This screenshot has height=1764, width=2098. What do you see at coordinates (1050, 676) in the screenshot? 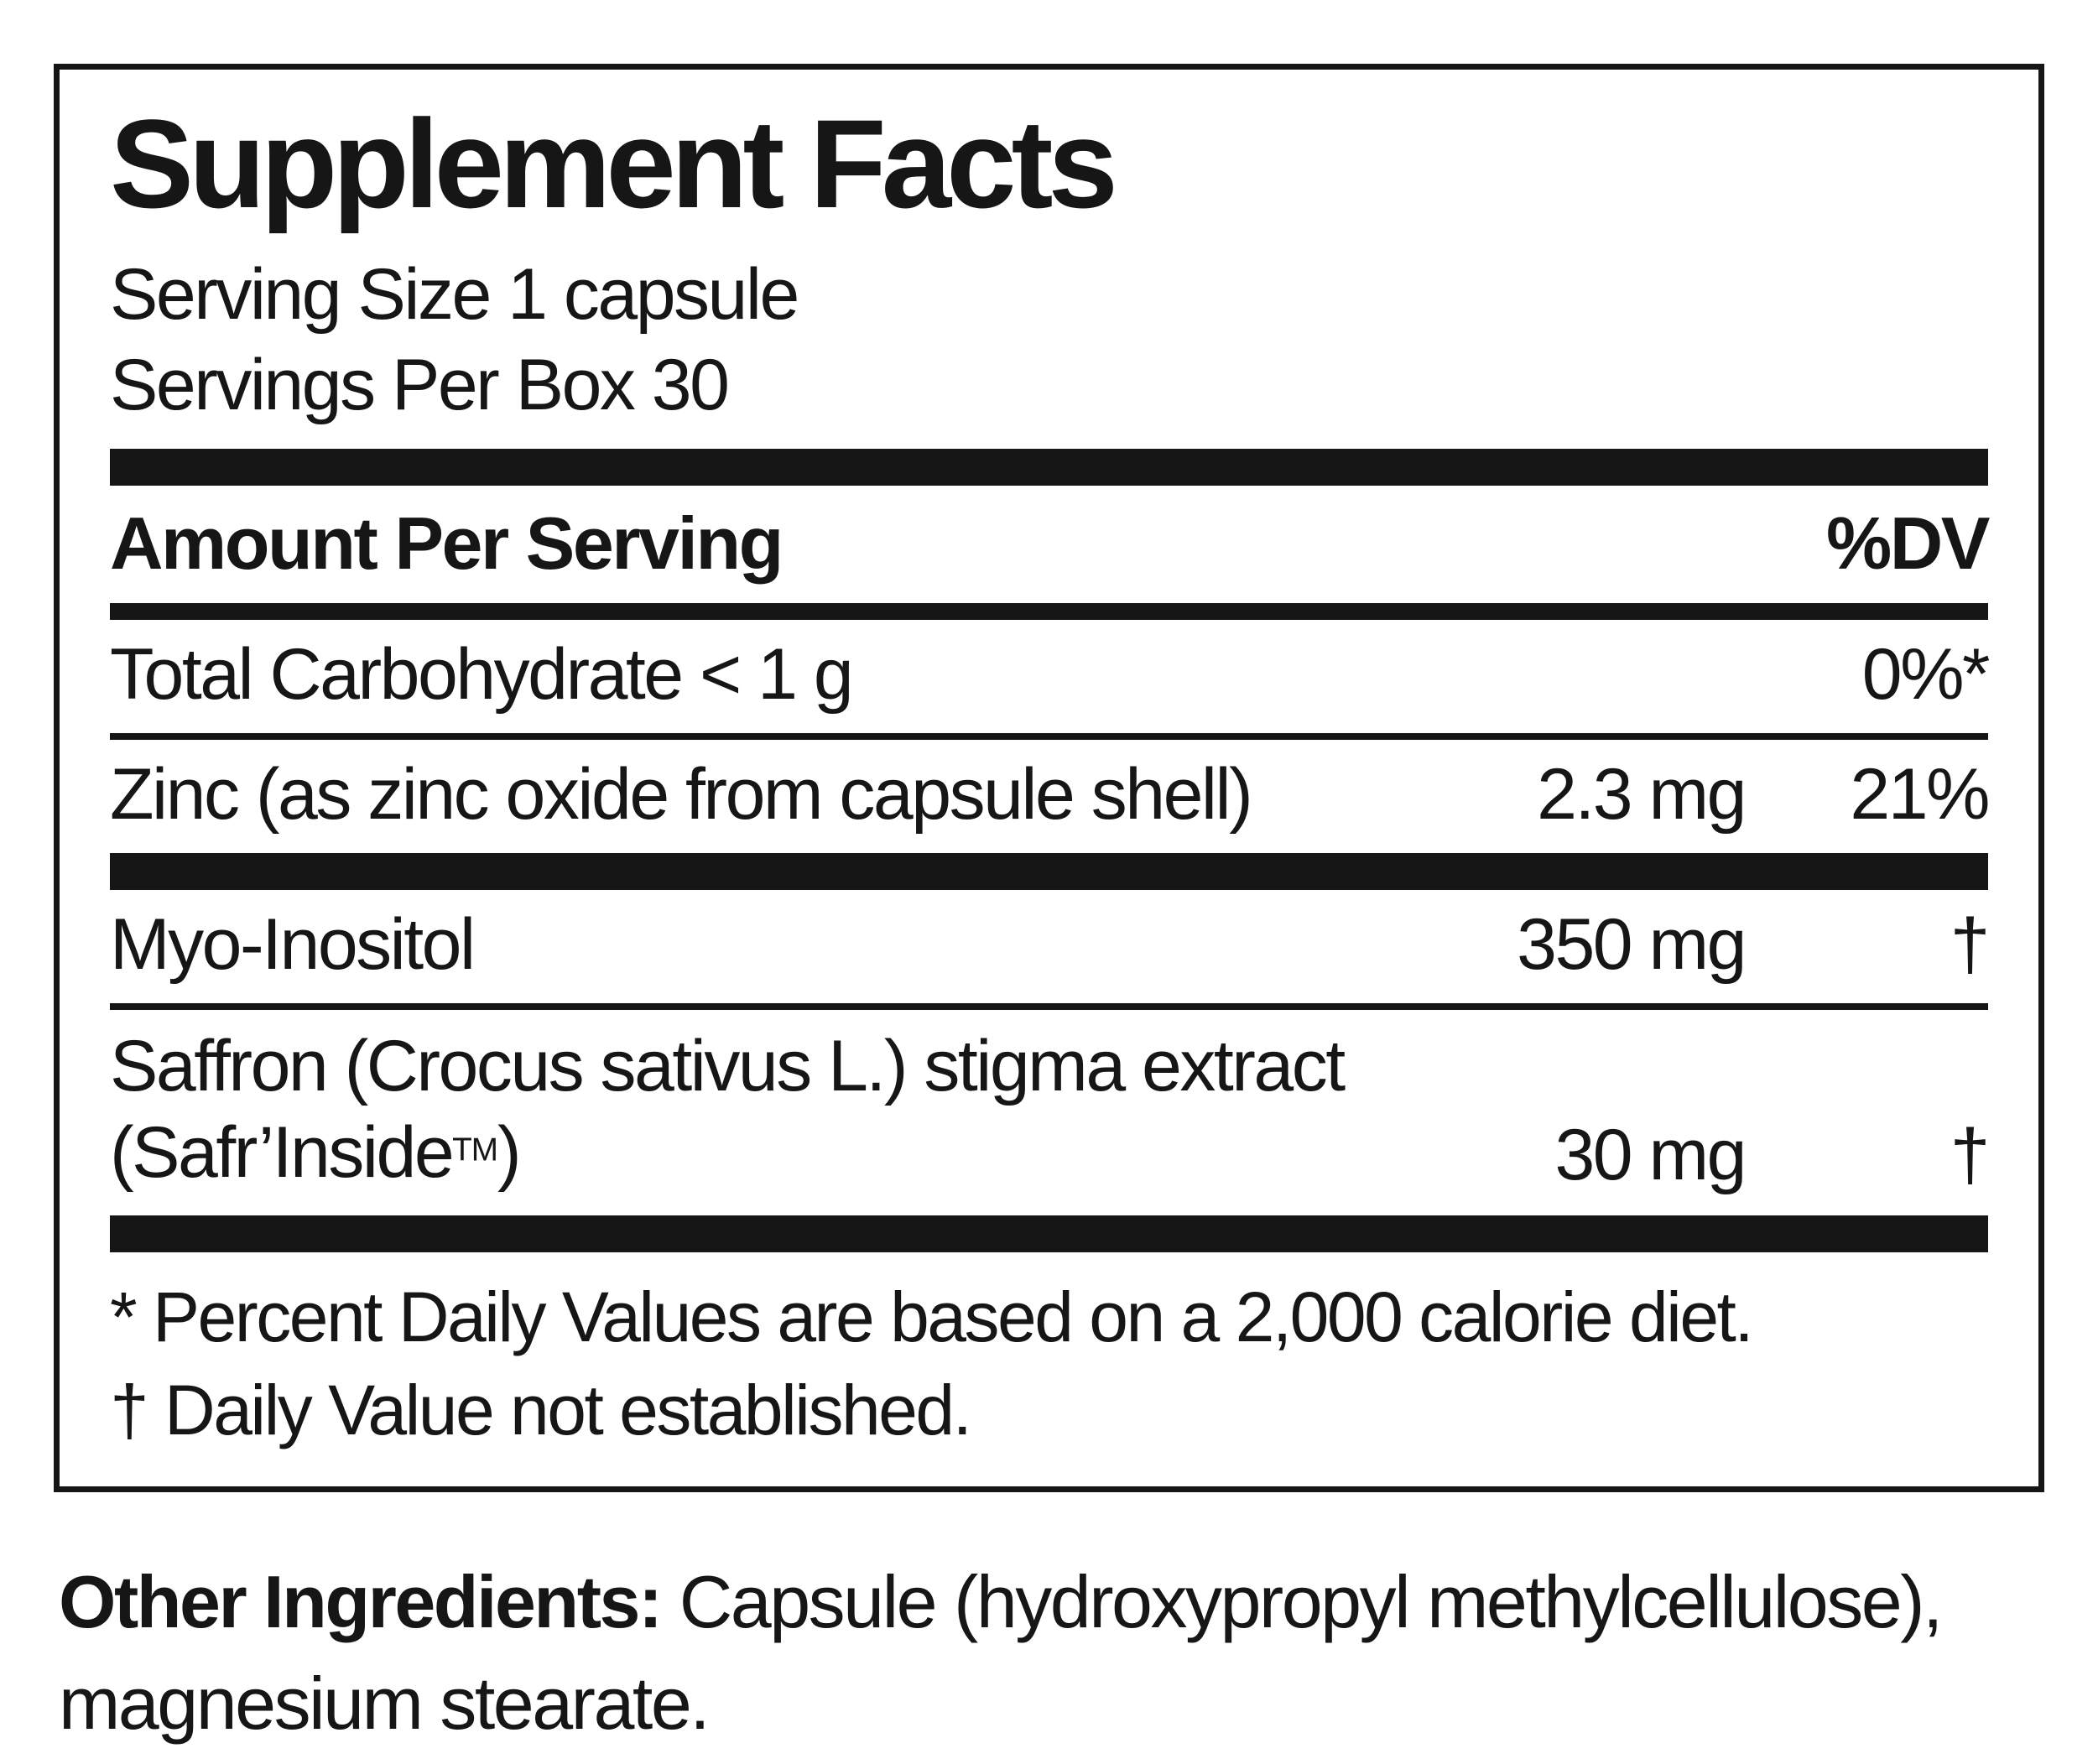
I see `table-row-total-carbohydrate: Total Carbohydrate < 1 g 0%*` at bounding box center [1050, 676].